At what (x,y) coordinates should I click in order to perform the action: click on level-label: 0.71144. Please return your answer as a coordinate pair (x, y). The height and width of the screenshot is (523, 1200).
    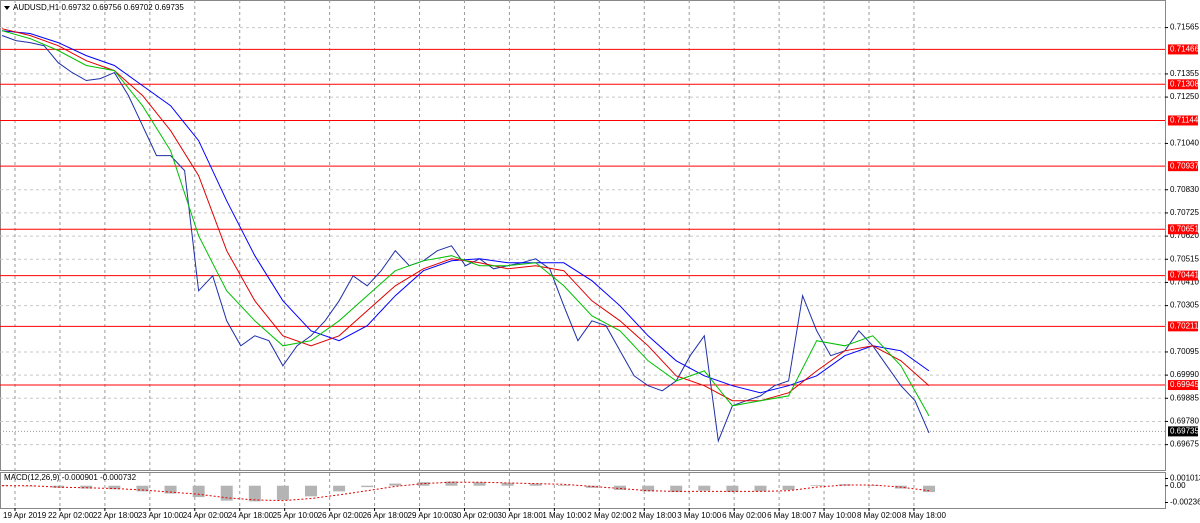
    Looking at the image, I should click on (1184, 120).